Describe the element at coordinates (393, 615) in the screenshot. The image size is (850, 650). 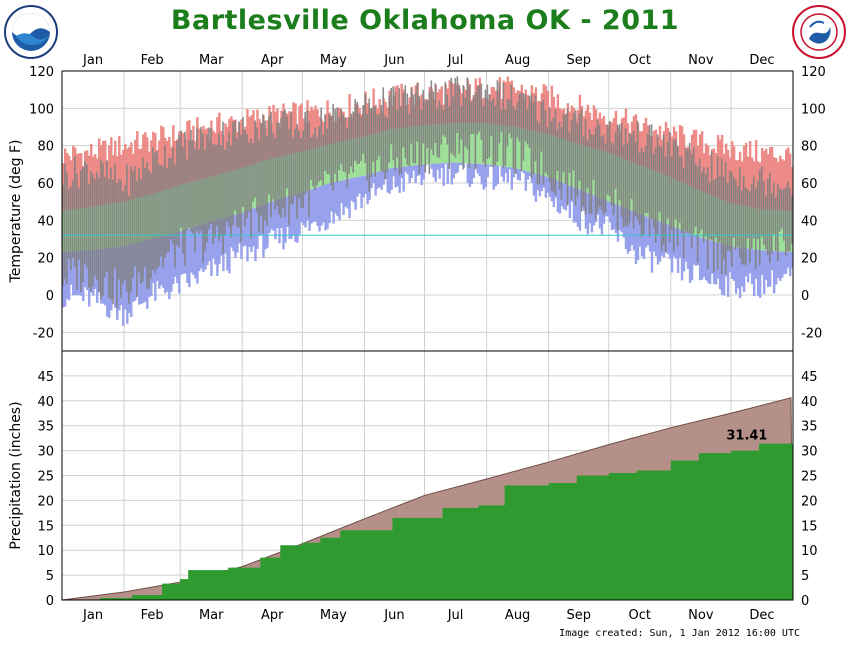
I see `month-label-bottom: Jun` at that location.